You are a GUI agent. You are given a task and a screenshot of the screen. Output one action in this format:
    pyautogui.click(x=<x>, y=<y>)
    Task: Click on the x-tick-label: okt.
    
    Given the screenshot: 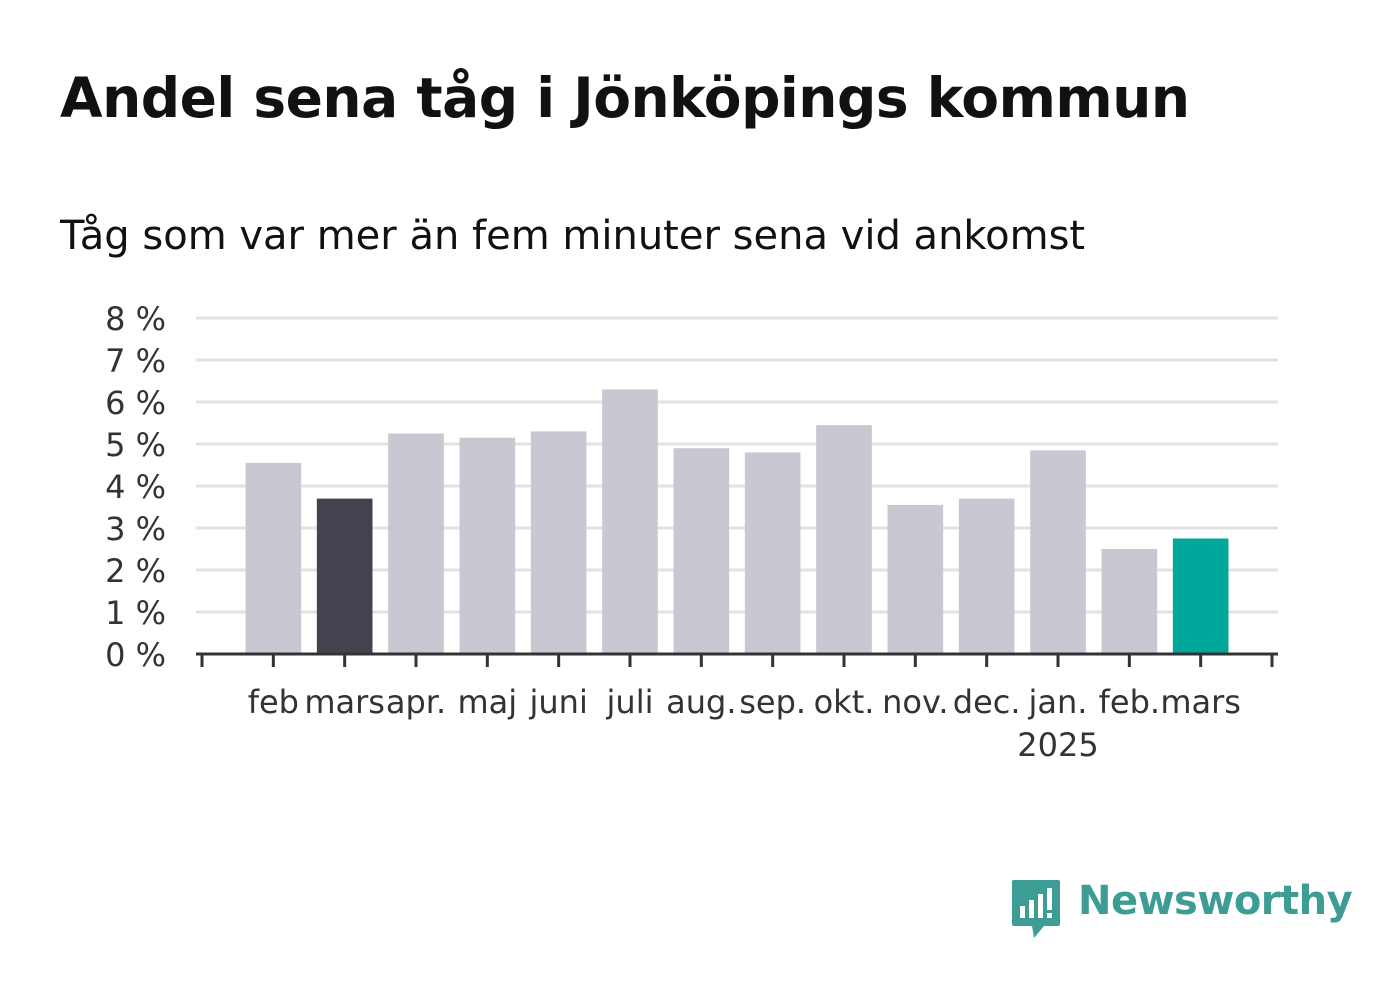 What is the action you would take?
    pyautogui.click(x=844, y=702)
    